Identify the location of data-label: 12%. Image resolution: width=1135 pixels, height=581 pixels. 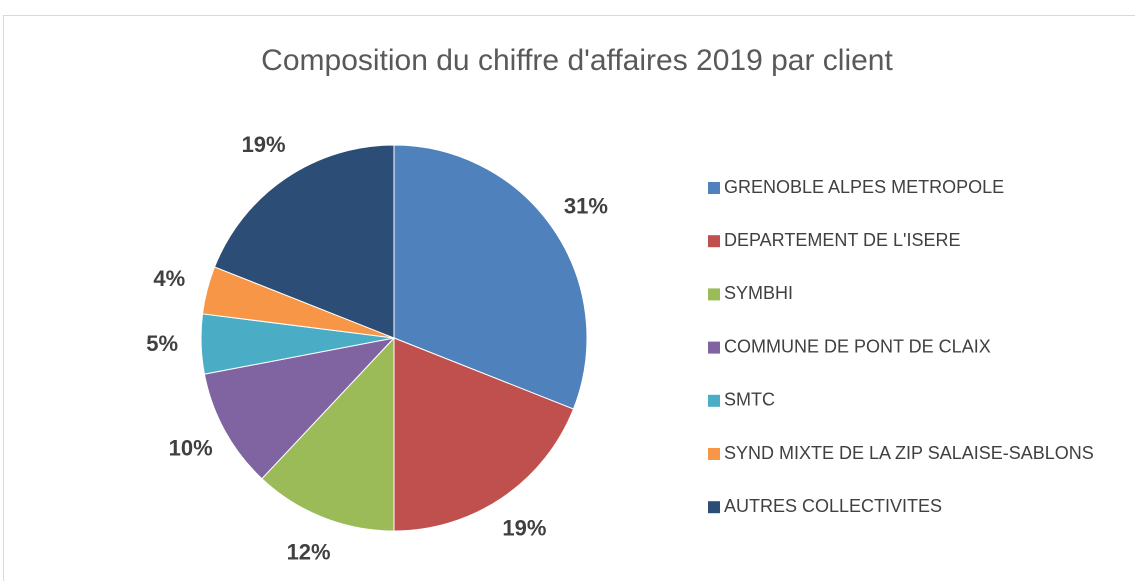
(309, 552).